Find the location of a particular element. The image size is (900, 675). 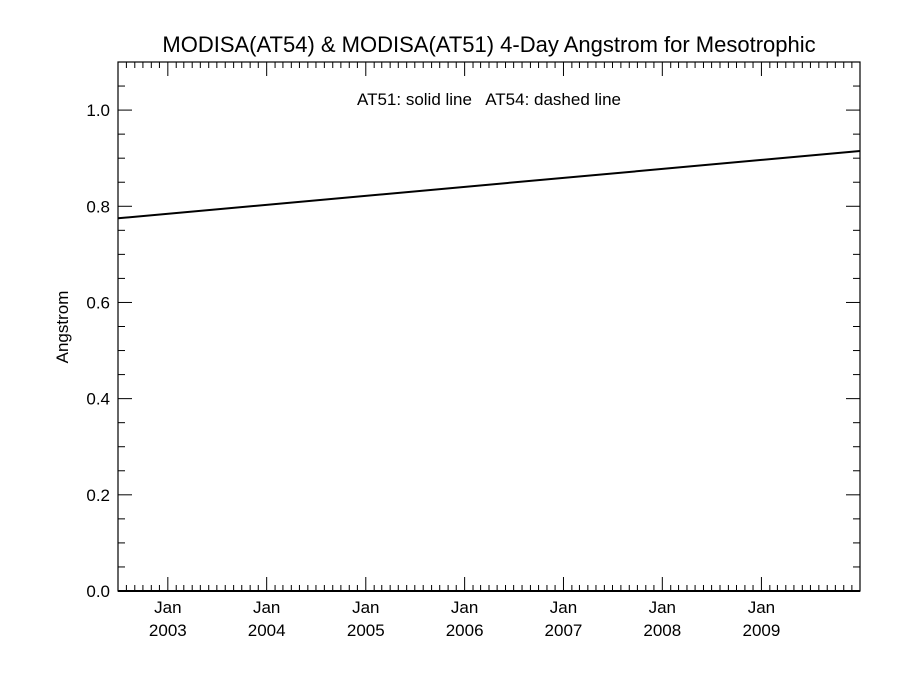

y-tick-label: 1.0 is located at coordinates (98, 110).